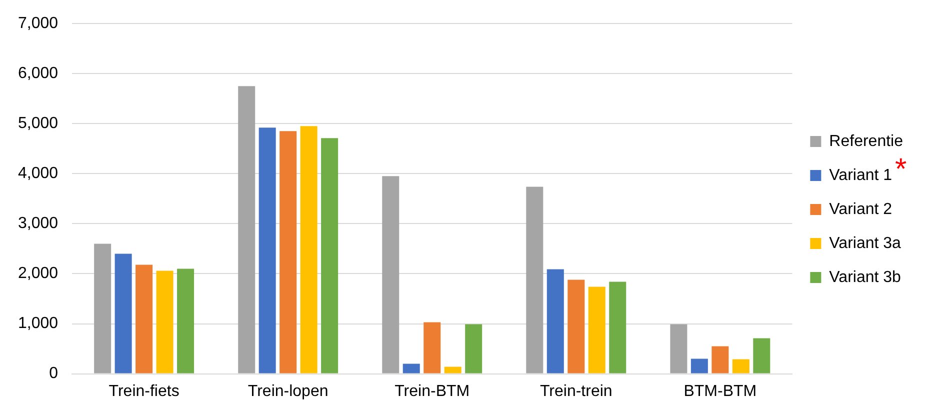  What do you see at coordinates (866, 141) in the screenshot?
I see `legend-label: Referentie` at bounding box center [866, 141].